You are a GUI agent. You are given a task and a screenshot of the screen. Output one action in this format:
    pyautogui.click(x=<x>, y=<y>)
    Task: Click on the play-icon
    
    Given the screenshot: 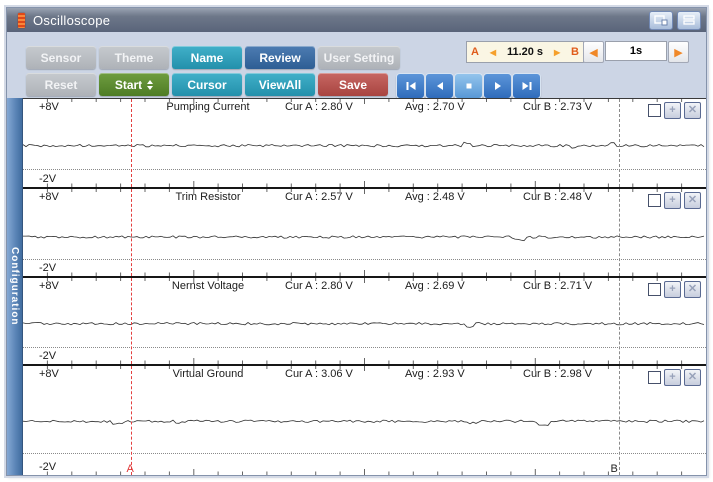 What is the action you would take?
    pyautogui.click(x=497, y=86)
    